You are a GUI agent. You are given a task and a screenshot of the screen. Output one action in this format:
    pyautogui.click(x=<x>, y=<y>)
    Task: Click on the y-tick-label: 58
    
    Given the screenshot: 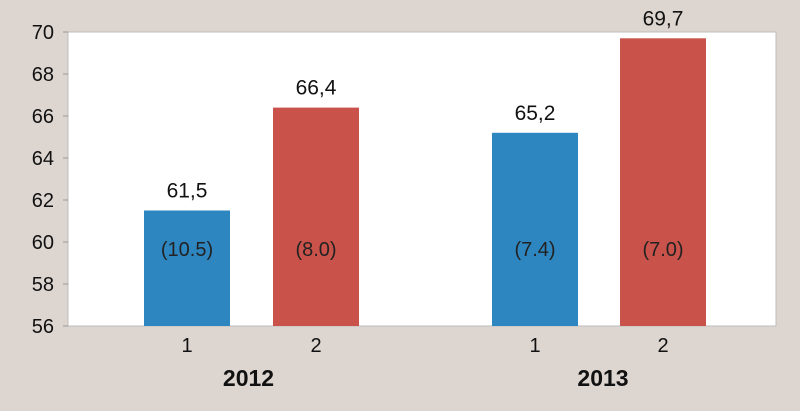 What is the action you would take?
    pyautogui.click(x=43, y=285)
    